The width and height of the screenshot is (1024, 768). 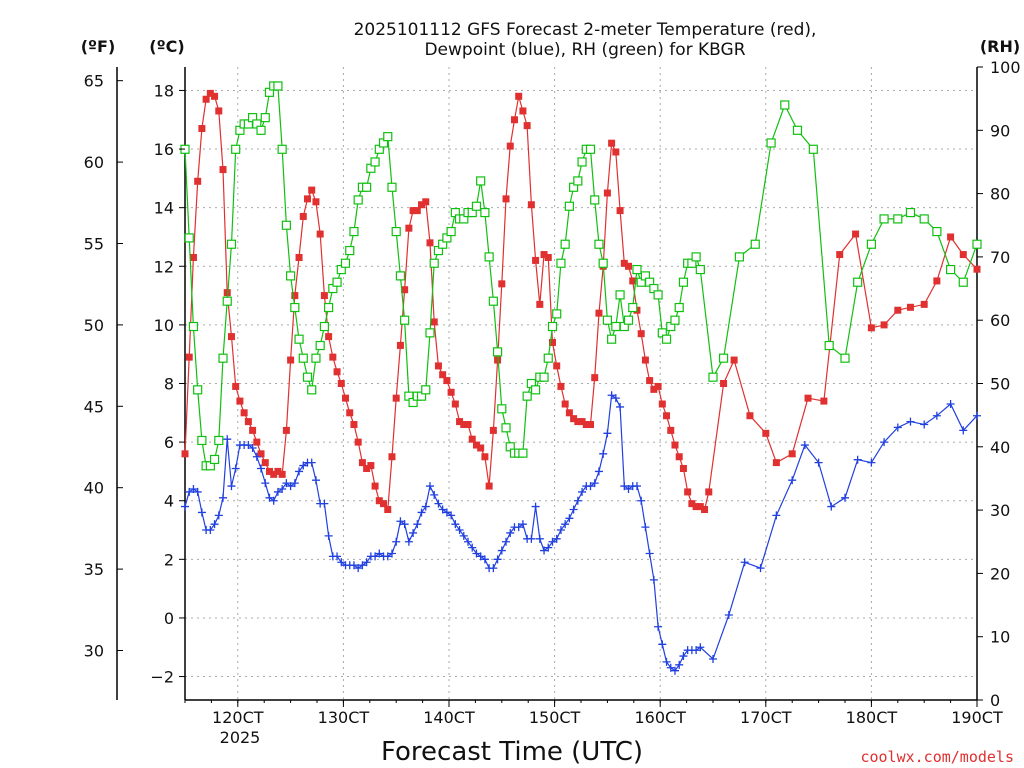 I want to click on rh-tick-label: 90, so click(x=1000, y=130).